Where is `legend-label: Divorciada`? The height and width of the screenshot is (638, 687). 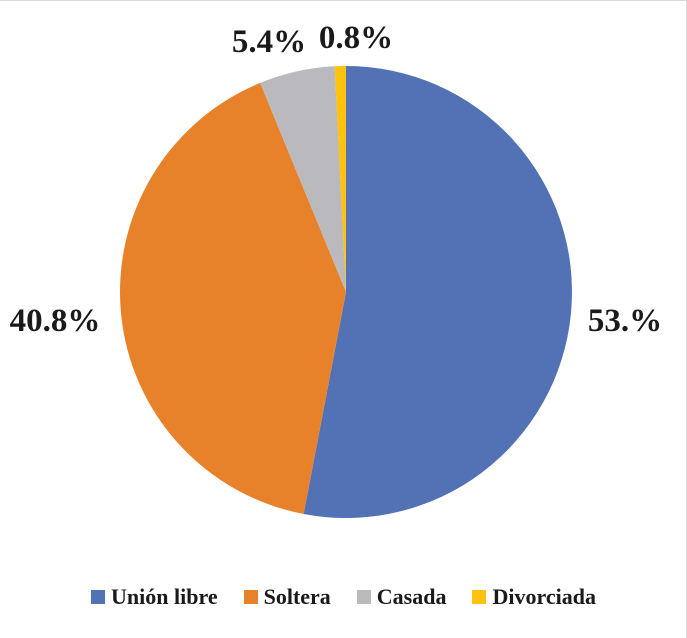 legend-label: Divorciada is located at coordinates (544, 596).